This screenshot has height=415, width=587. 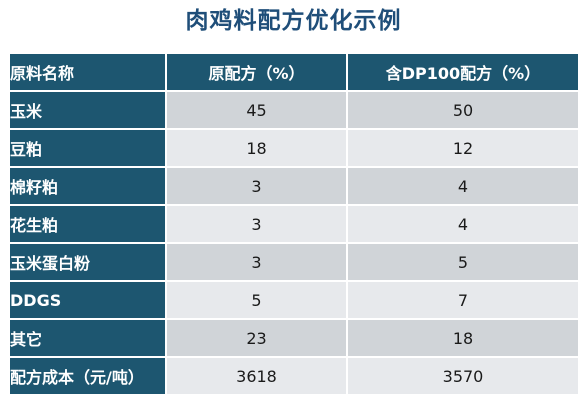 What do you see at coordinates (87, 376) in the screenshot?
I see `row-label: 配方成本（元/吨）` at bounding box center [87, 376].